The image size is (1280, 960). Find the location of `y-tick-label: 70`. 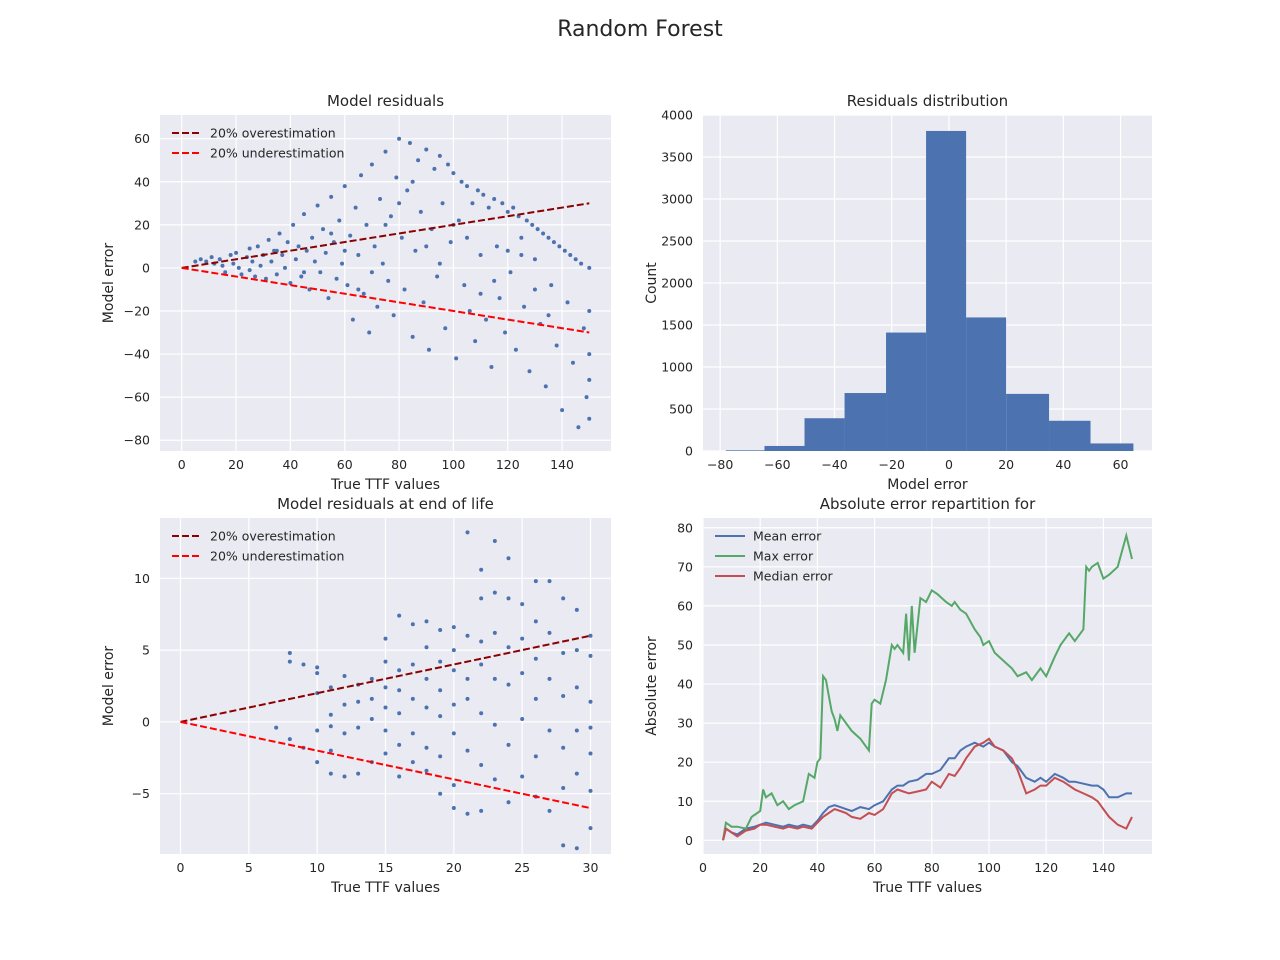

y-tick-label: 70 is located at coordinates (685, 566).